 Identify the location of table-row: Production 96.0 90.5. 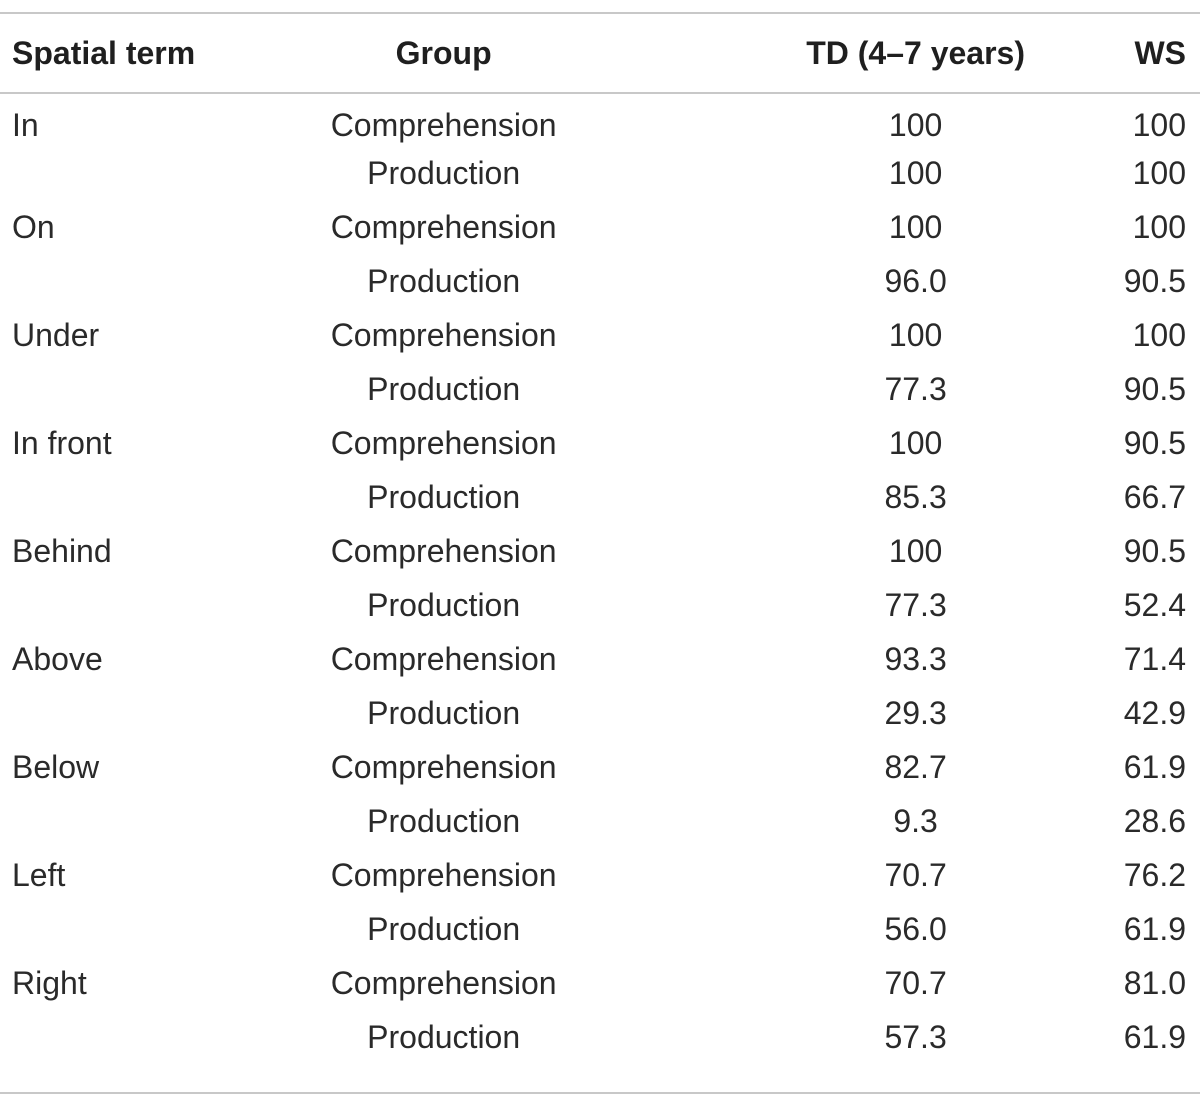
(600, 281).